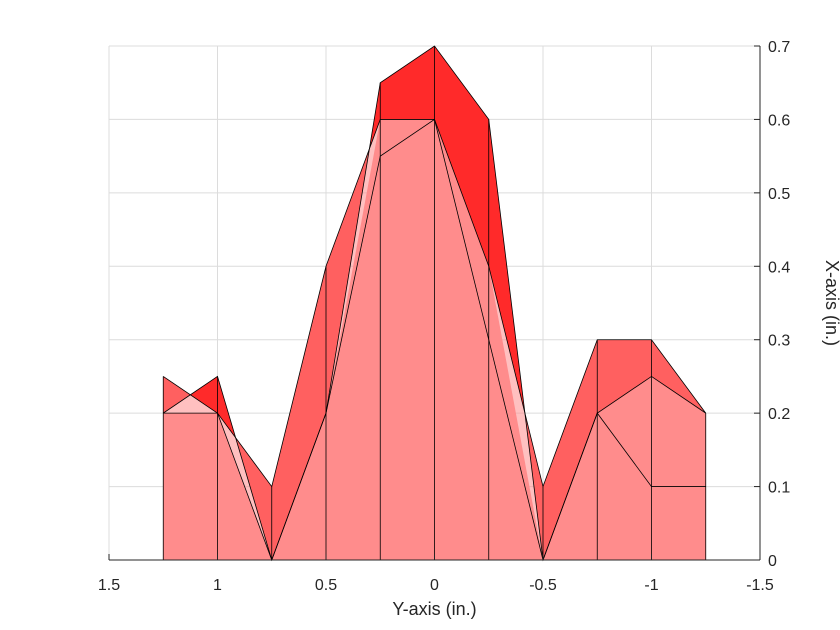  What do you see at coordinates (326, 585) in the screenshot?
I see `x-tick-label: 0.5` at bounding box center [326, 585].